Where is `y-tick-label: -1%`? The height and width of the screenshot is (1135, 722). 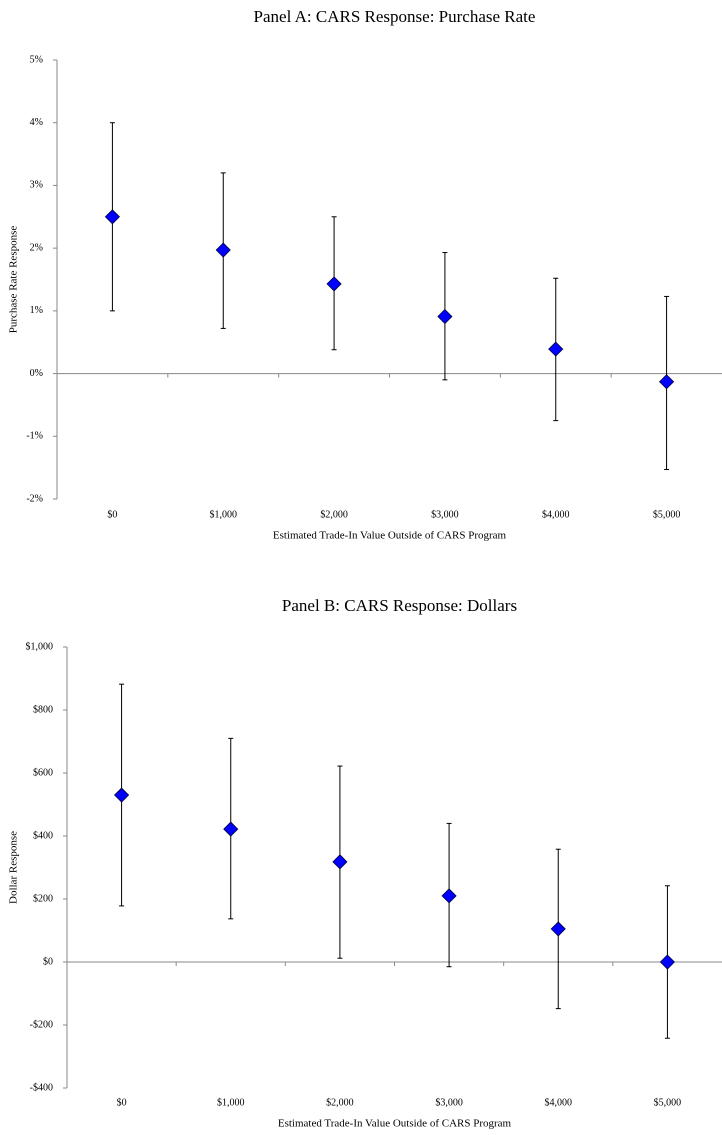 y-tick-label: -1% is located at coordinates (34, 436).